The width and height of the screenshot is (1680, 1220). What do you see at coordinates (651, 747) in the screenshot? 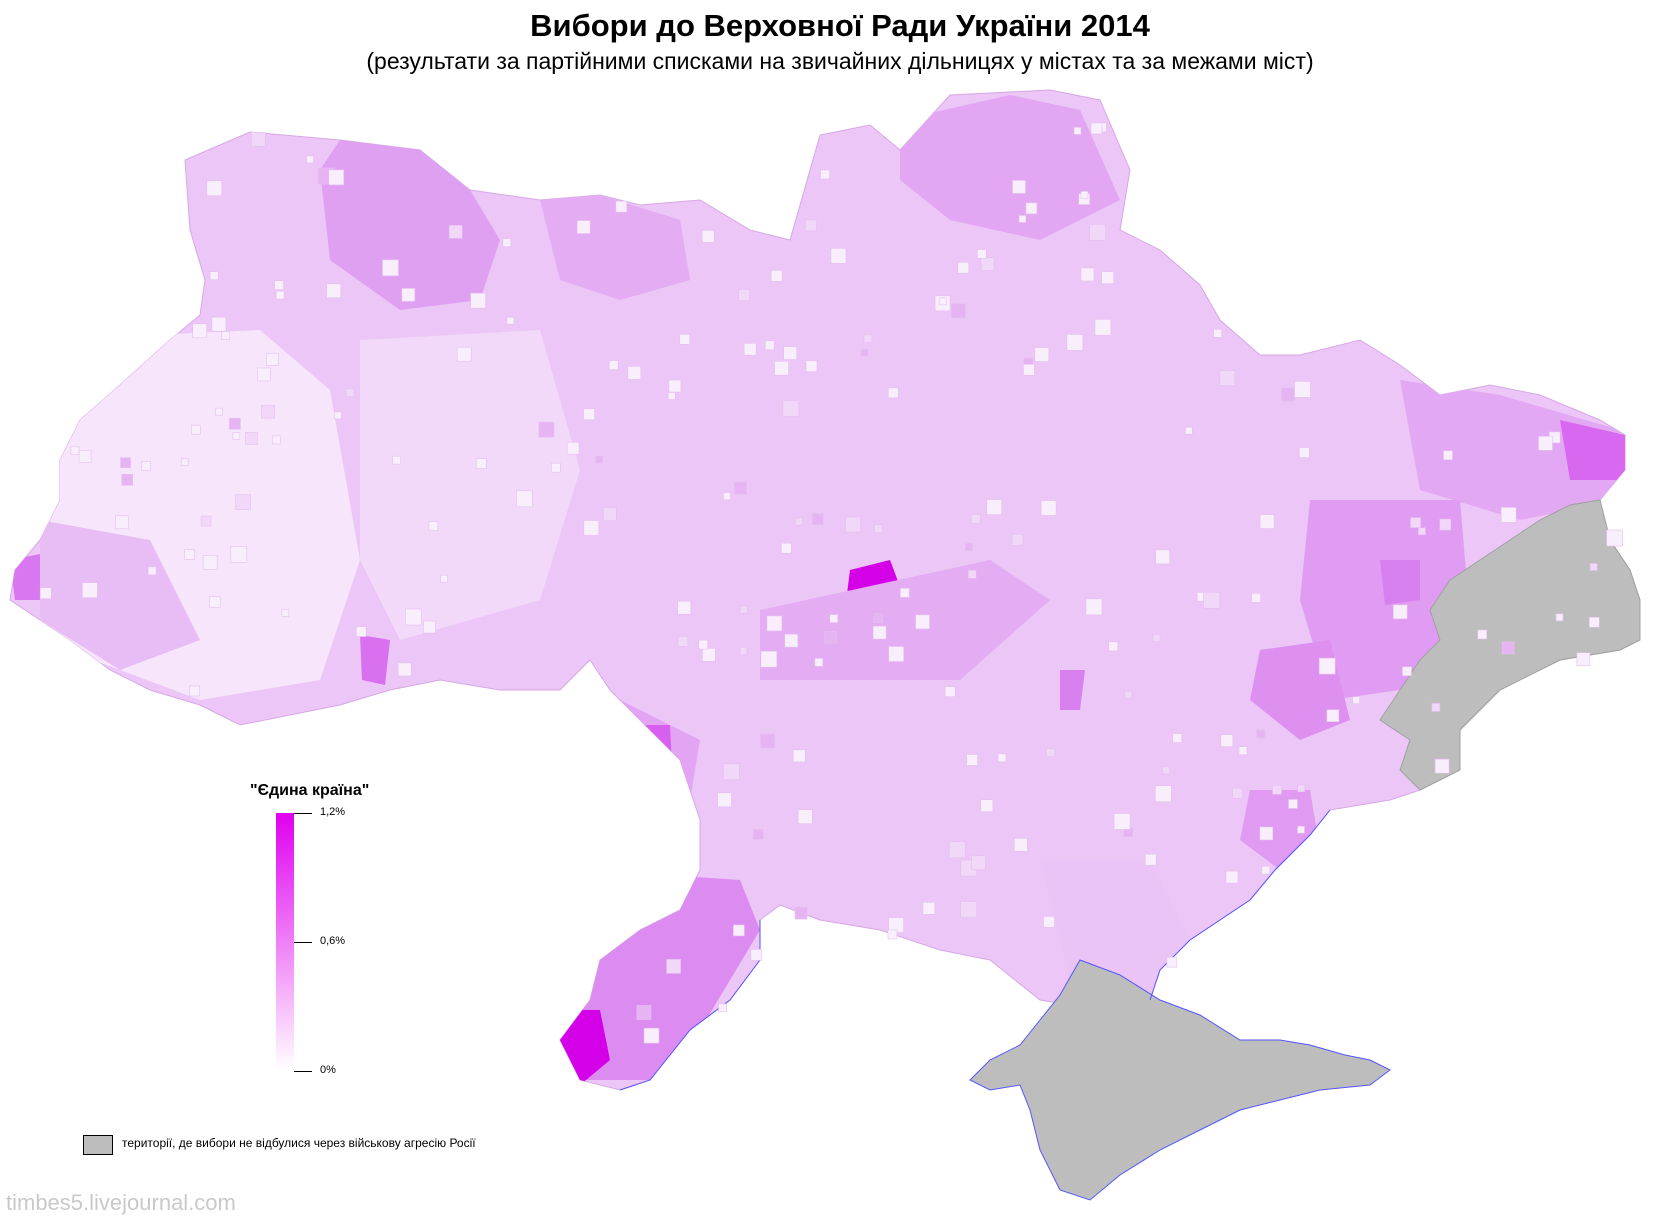
I see `region-podilsk-peak` at bounding box center [651, 747].